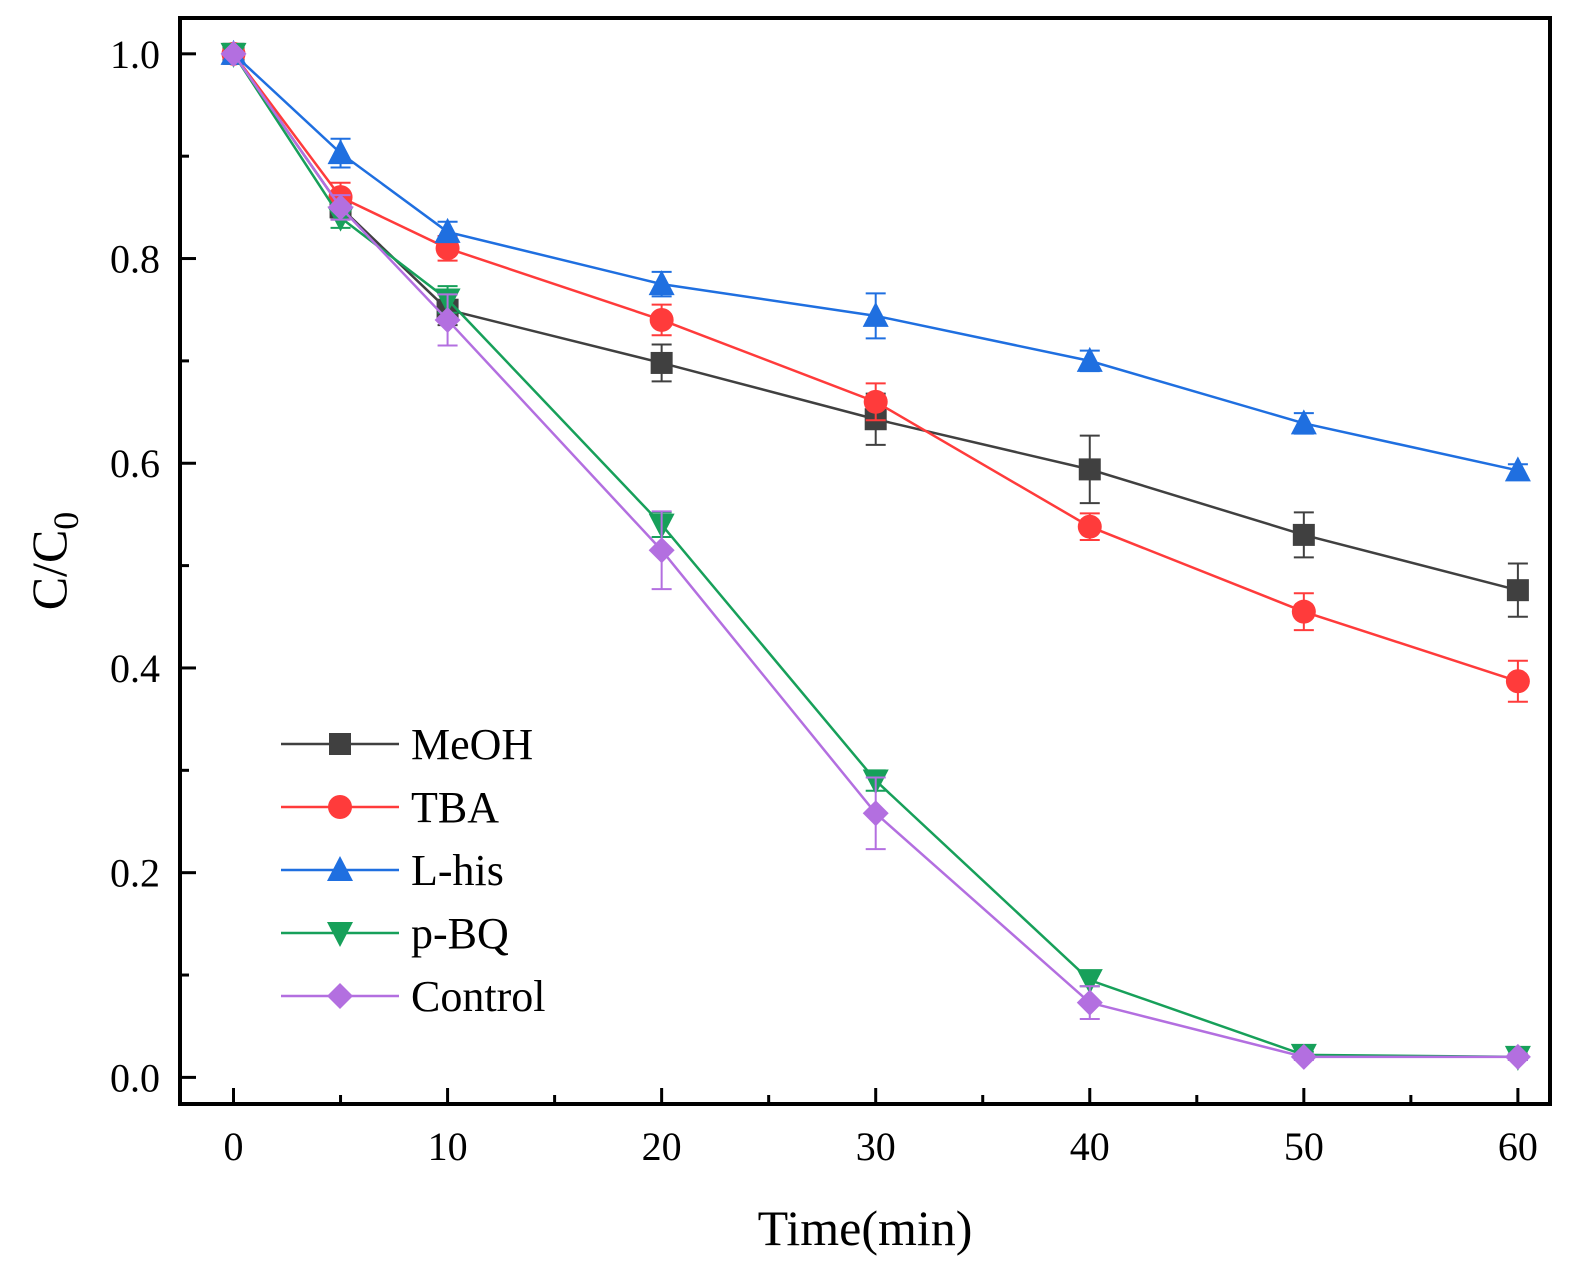  I want to click on legend-item: L-his, so click(392, 870).